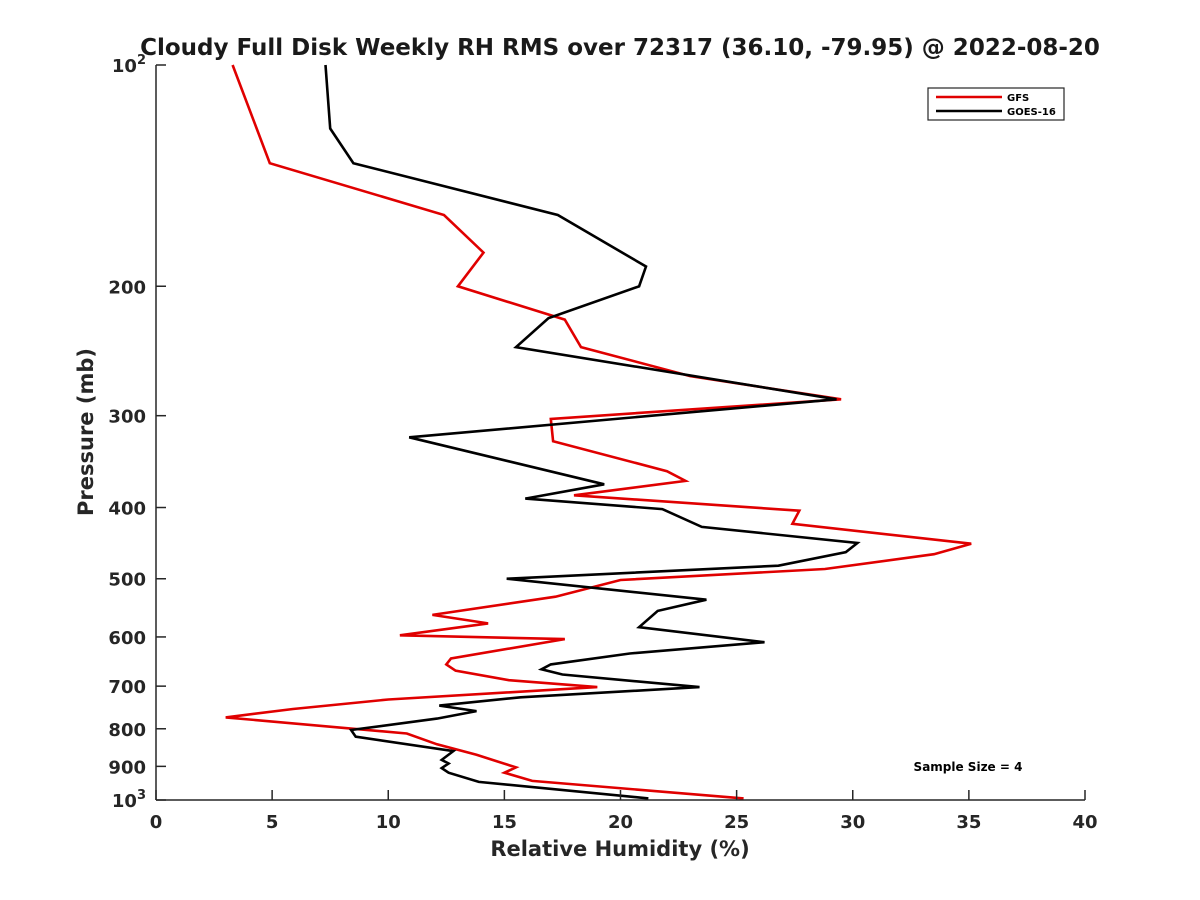 This screenshot has height=900, width=1200. Describe the element at coordinates (86, 432) in the screenshot. I see `y-axis-label: Pressure (mb)` at that location.